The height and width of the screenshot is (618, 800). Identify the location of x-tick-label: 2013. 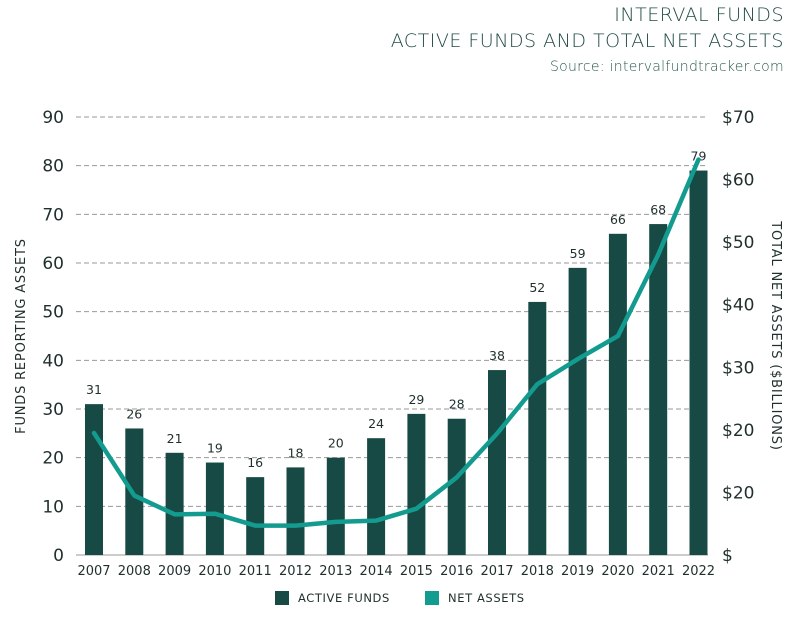
(335, 571).